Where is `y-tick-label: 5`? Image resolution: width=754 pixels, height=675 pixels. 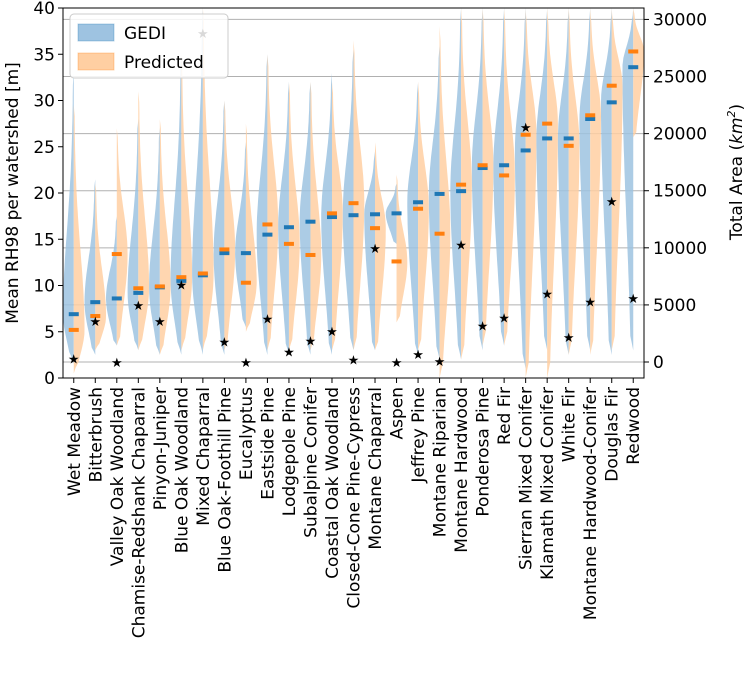
y-tick-label: 5 is located at coordinates (49, 333).